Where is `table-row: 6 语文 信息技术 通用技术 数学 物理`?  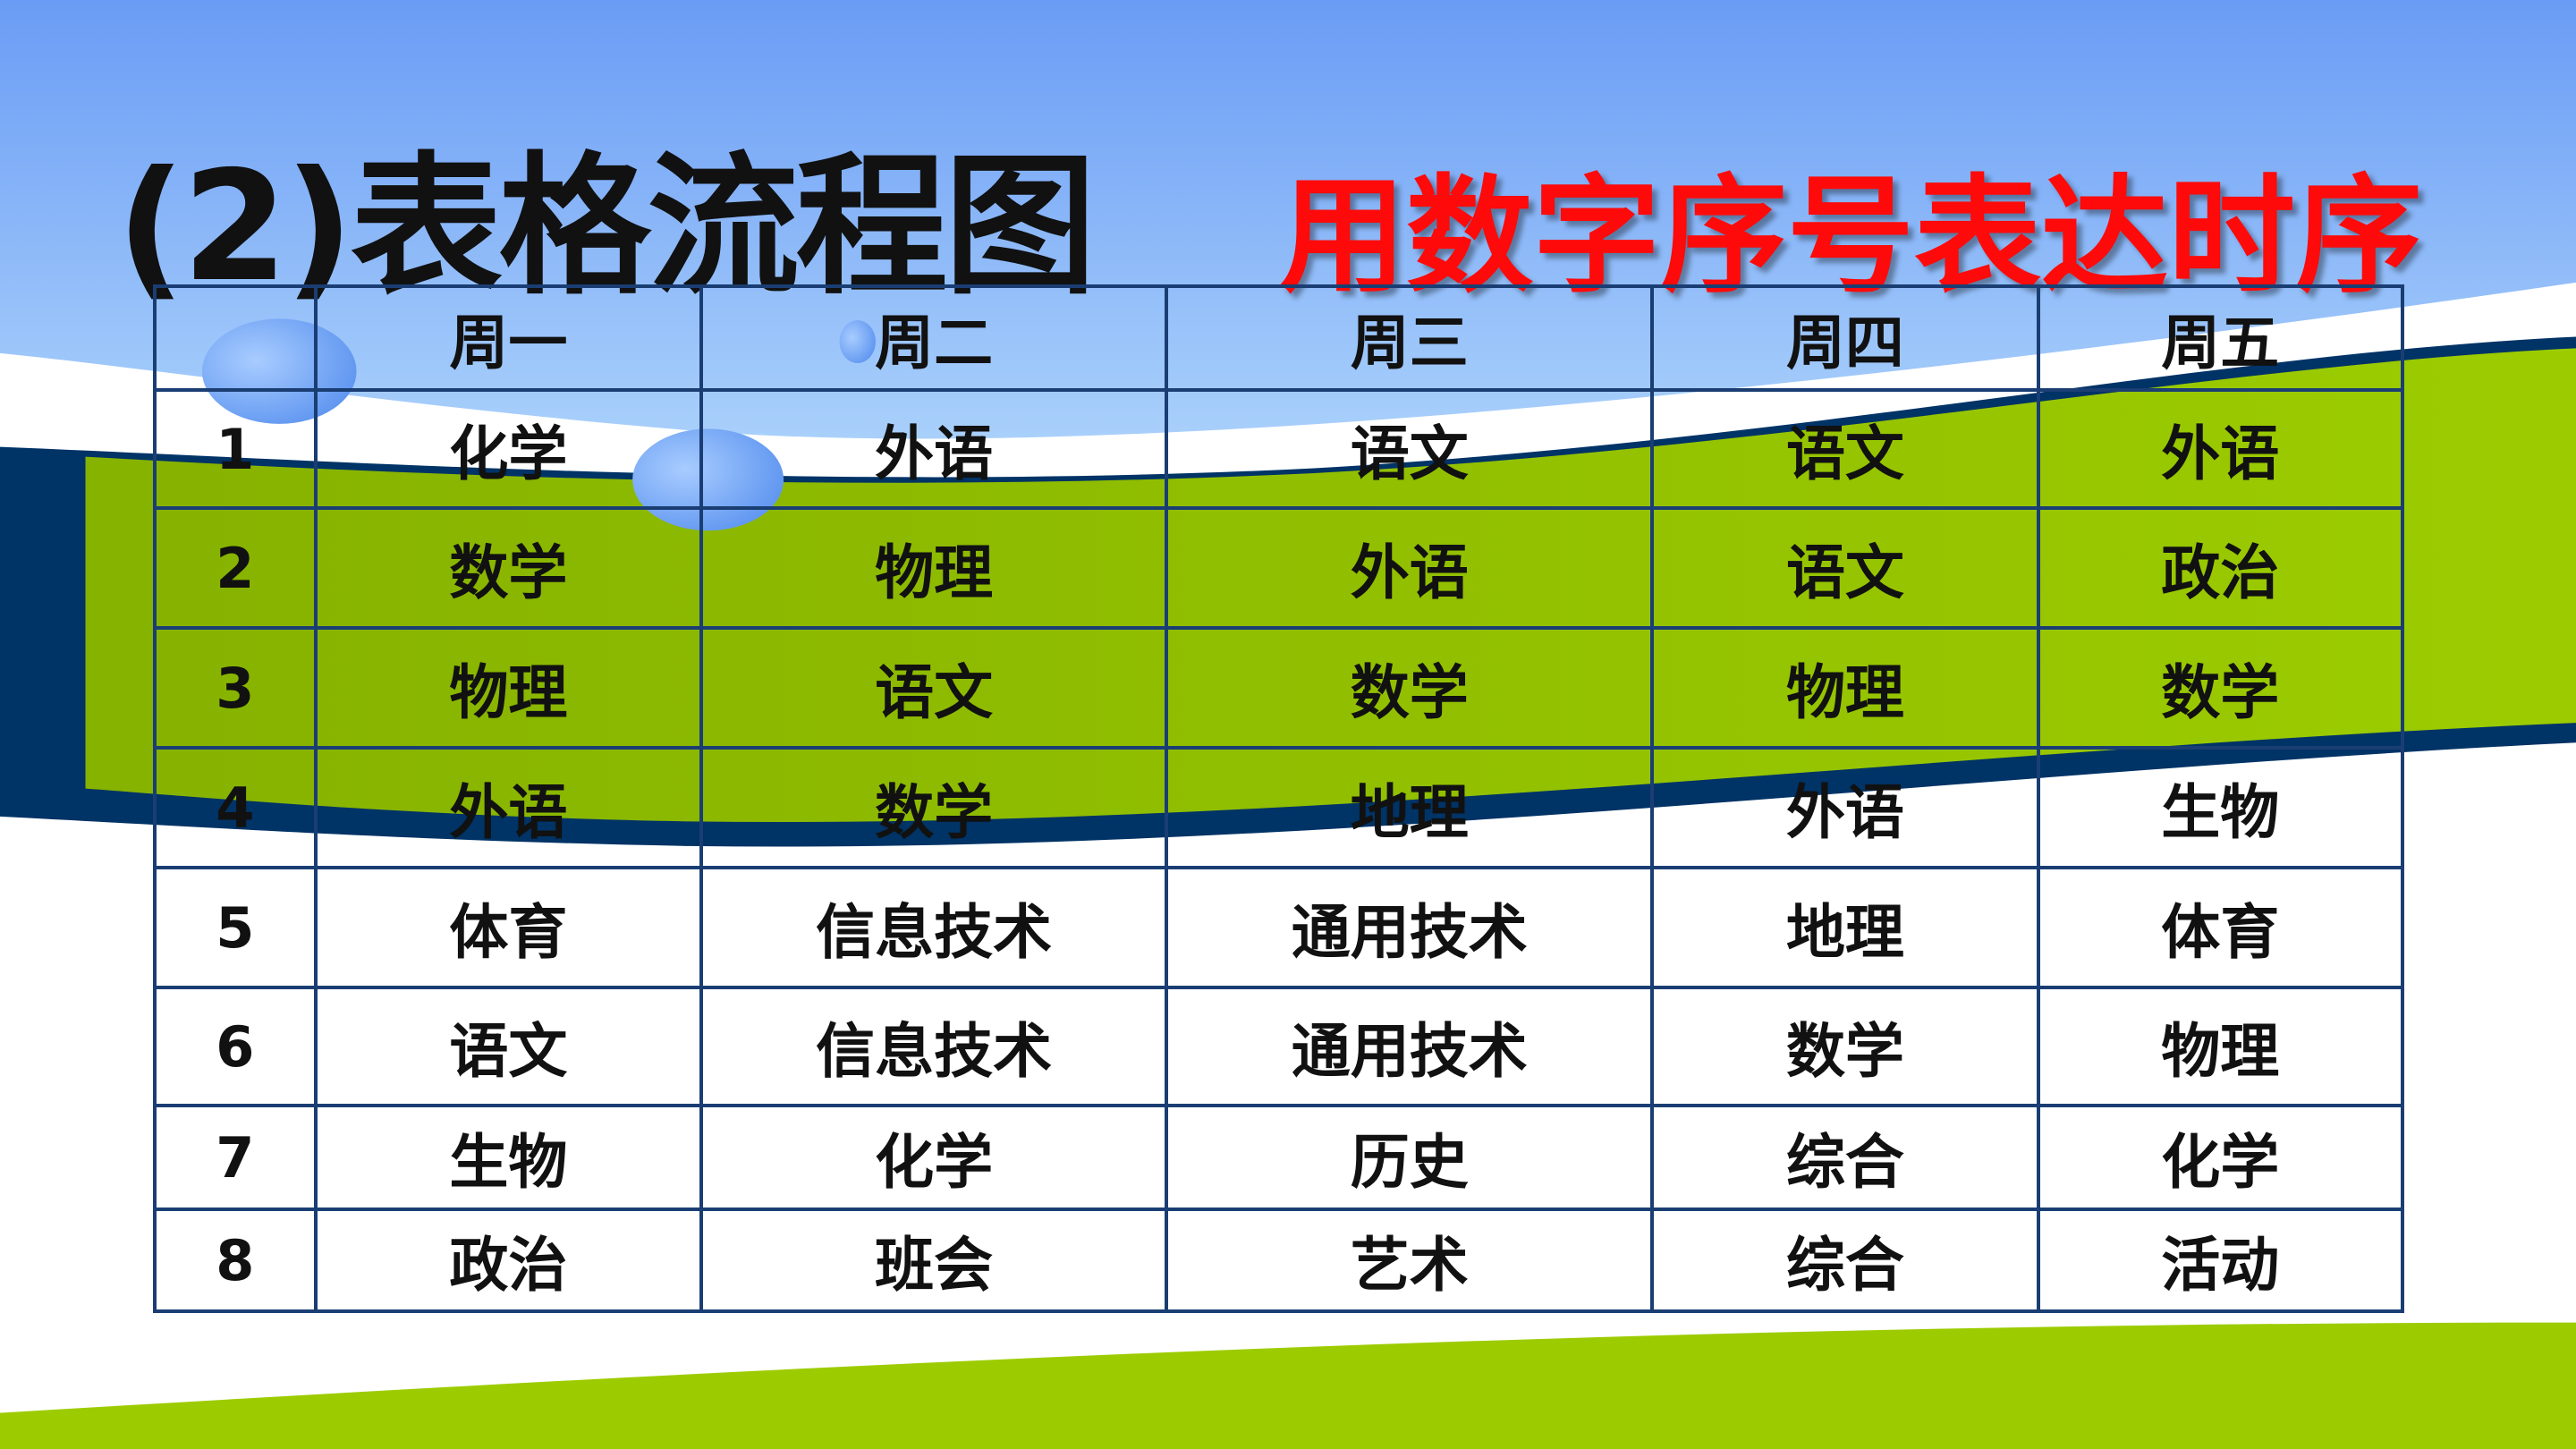
table-row: 6 语文 信息技术 通用技术 数学 物理 is located at coordinates (1279, 1046).